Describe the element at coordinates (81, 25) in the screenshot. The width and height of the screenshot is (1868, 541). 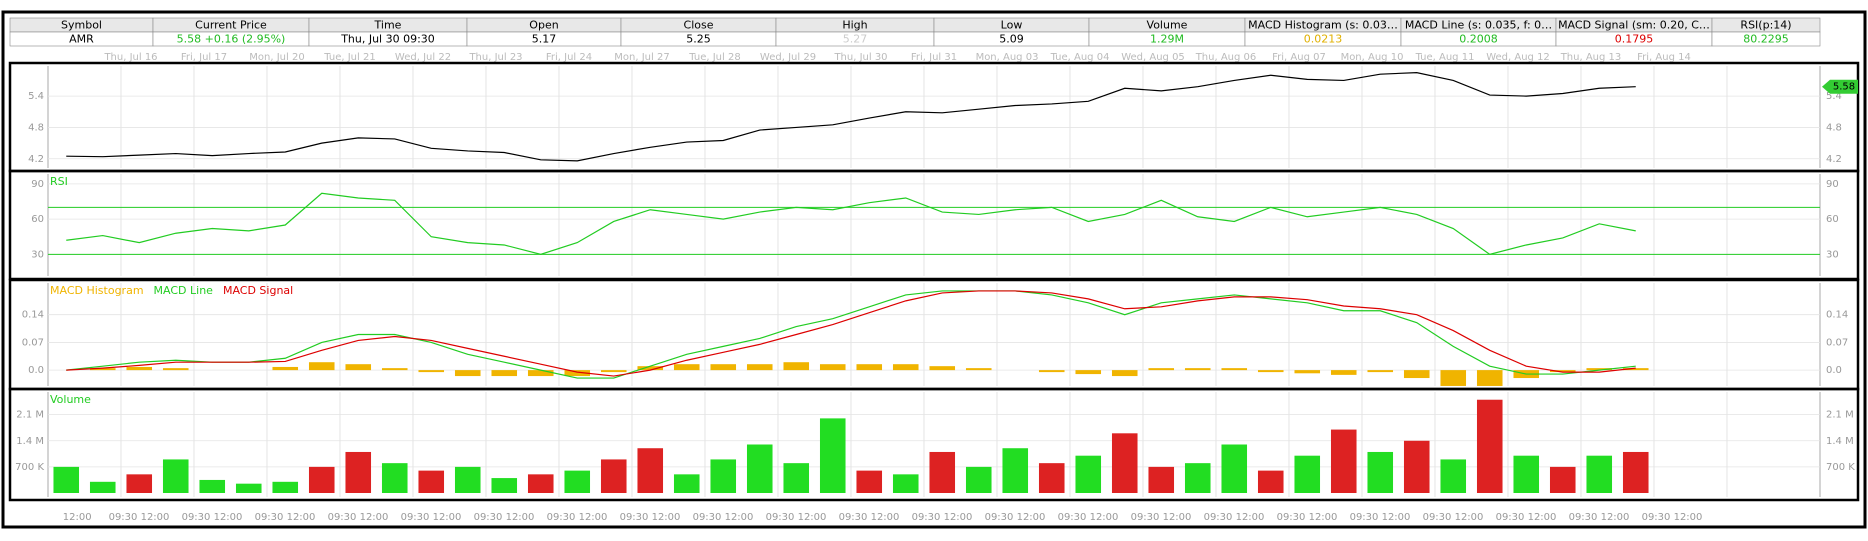
I see `column-header: Symbol` at that location.